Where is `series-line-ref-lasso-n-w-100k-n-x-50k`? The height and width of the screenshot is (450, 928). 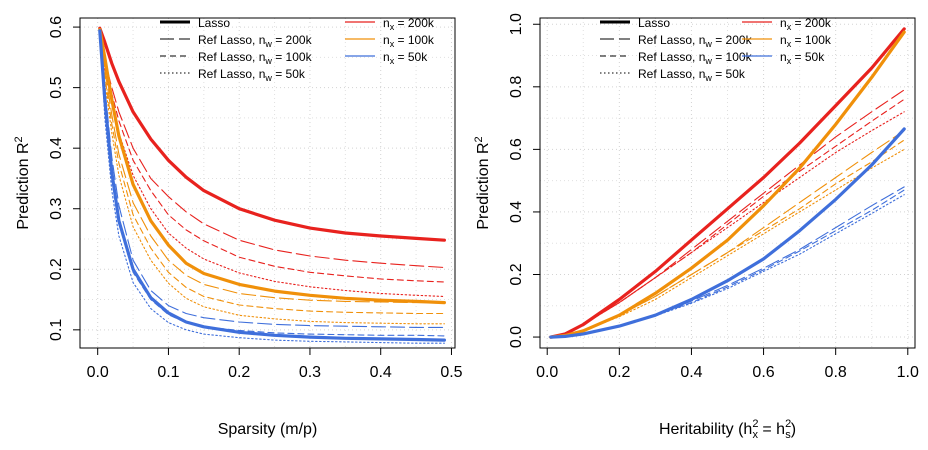
series-line-ref-lasso-n-w-100k-n-x-50k is located at coordinates (727, 263).